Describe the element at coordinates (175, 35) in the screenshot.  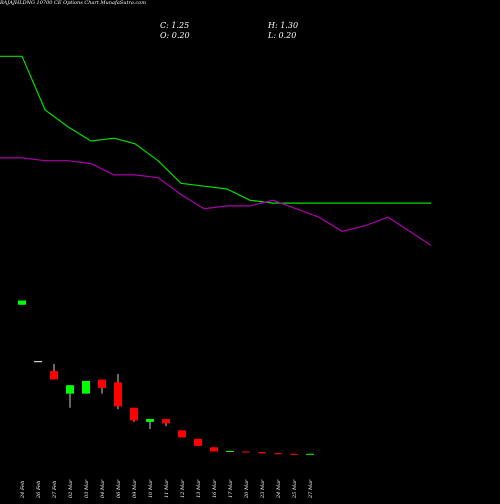
I see `open-value: O: 0.20` at that location.